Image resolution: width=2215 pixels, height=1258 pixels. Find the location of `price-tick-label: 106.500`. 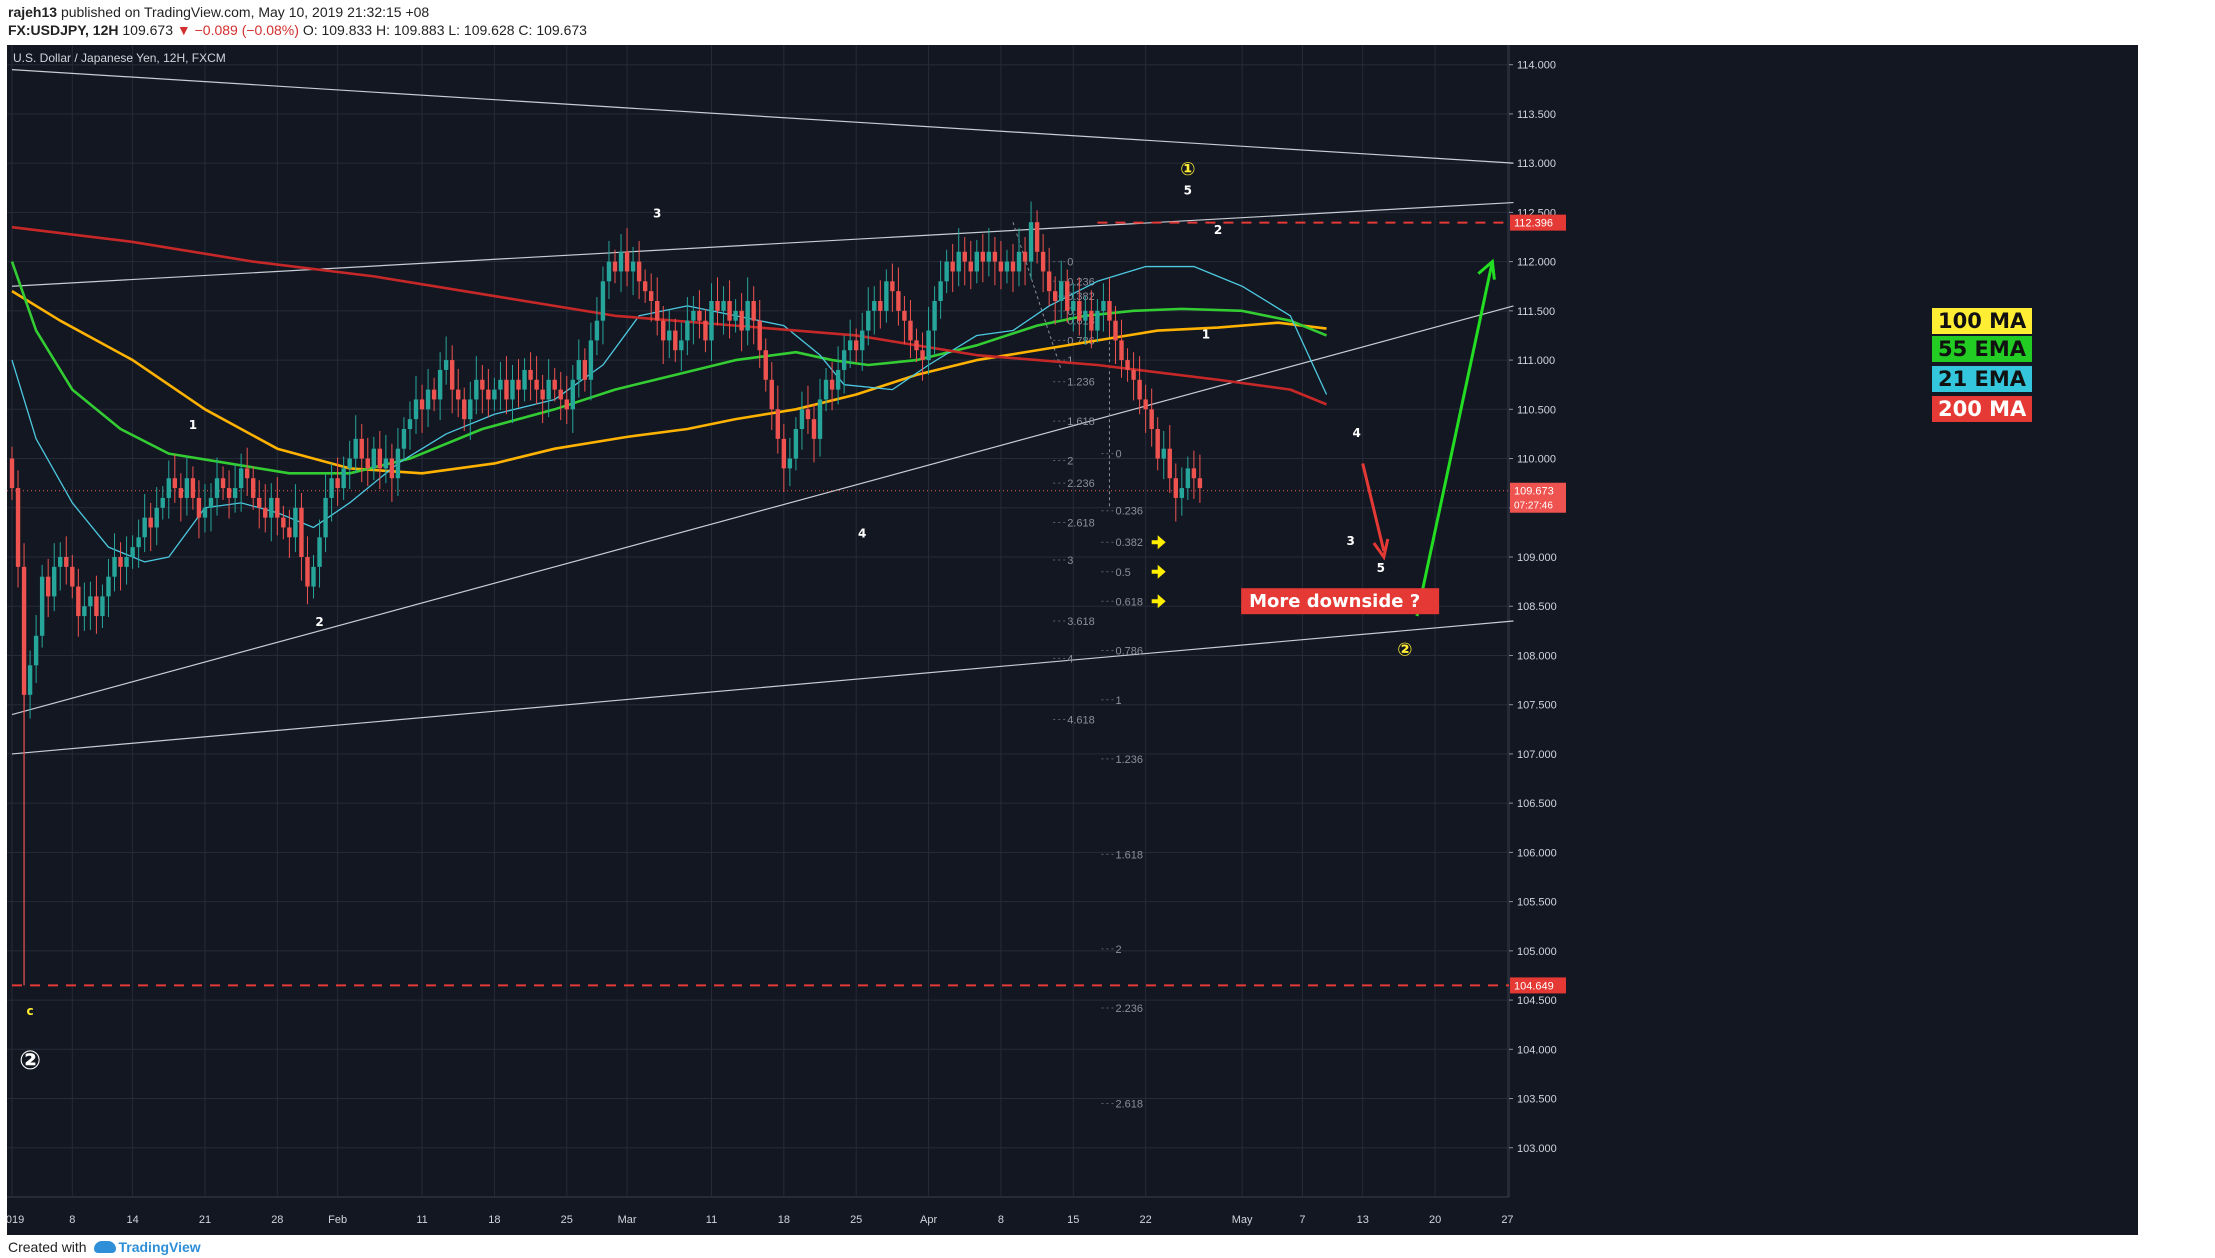

price-tick-label: 106.500 is located at coordinates (1537, 804).